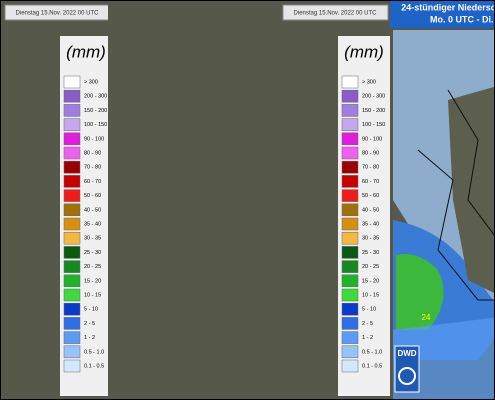 This screenshot has width=495, height=400. Describe the element at coordinates (448, 7) in the screenshot. I see `map-title: 24-stündiger Niederschlag ECMWF` at that location.